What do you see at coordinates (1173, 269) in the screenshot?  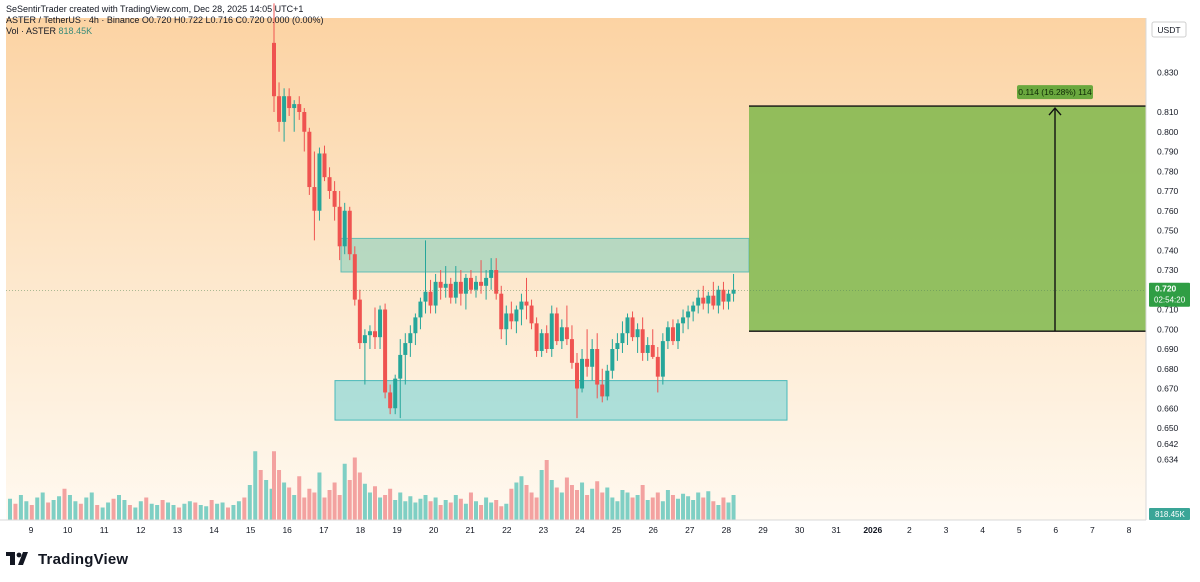 I see `price-axis` at bounding box center [1173, 269].